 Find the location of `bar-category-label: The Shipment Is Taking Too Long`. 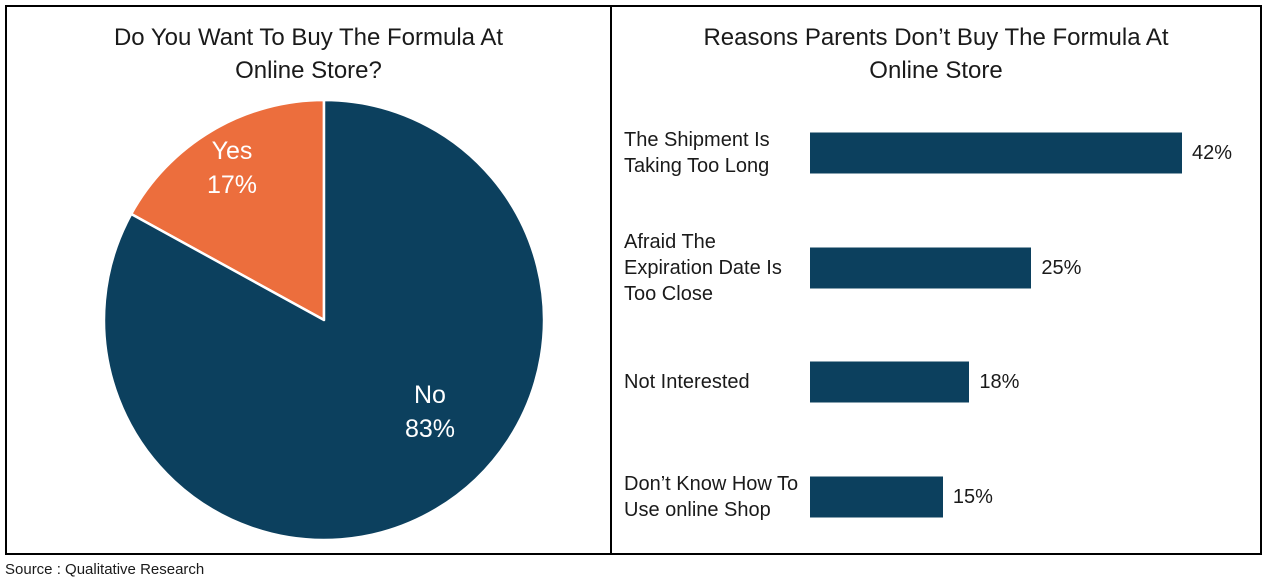

bar-category-label: The Shipment Is Taking Too Long is located at coordinates (697, 153).